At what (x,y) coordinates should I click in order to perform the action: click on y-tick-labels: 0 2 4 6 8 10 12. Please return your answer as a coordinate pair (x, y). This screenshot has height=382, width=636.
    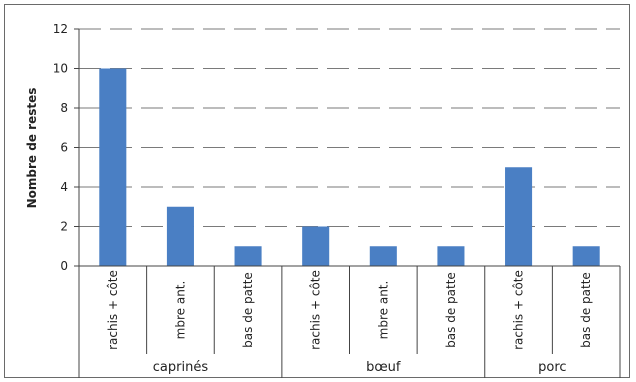
    Looking at the image, I should click on (60, 147).